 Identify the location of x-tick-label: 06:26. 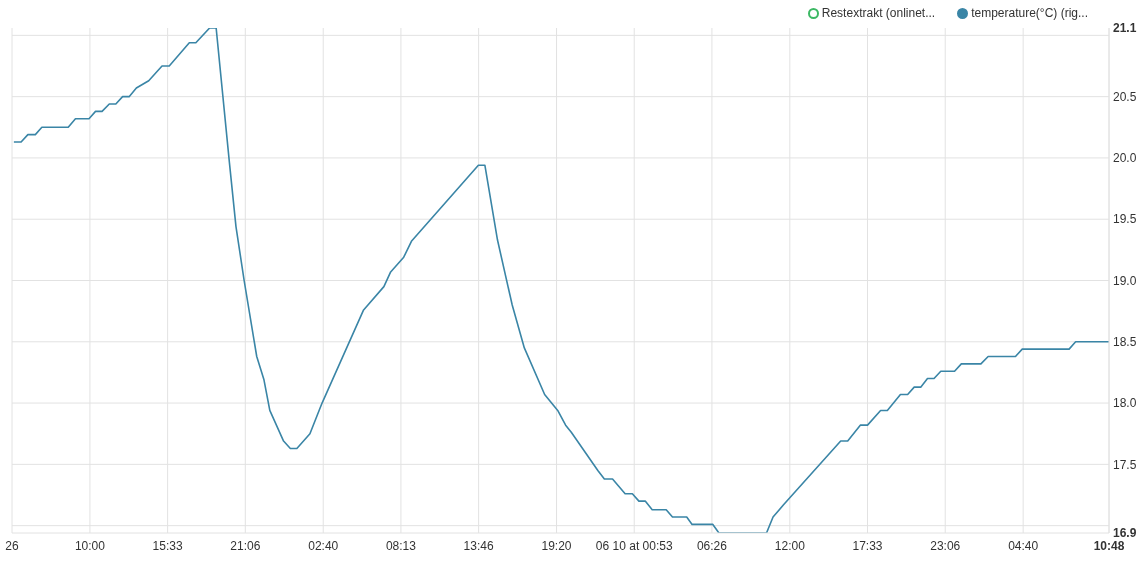
(712, 545).